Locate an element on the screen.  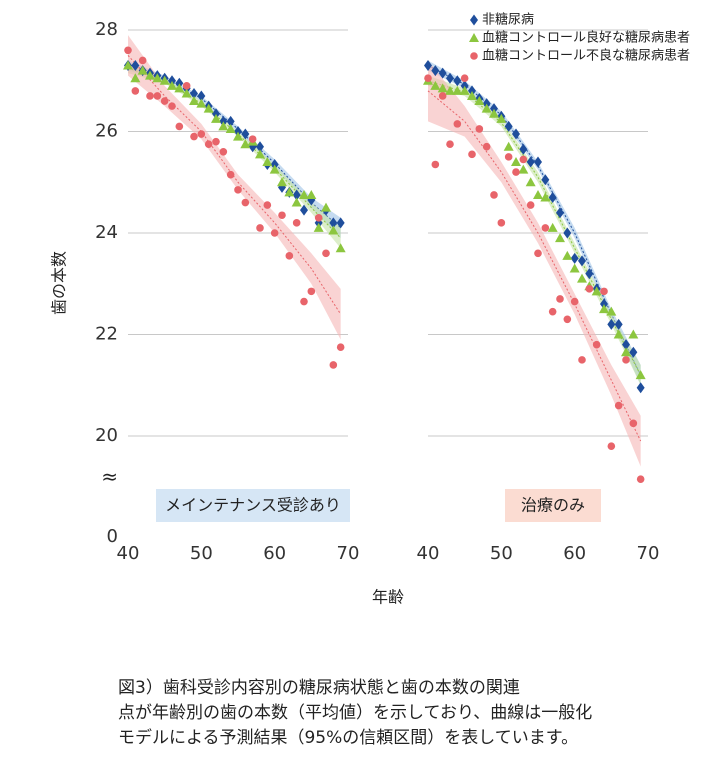
panel-label: メインテナンス受診あり is located at coordinates (253, 505).